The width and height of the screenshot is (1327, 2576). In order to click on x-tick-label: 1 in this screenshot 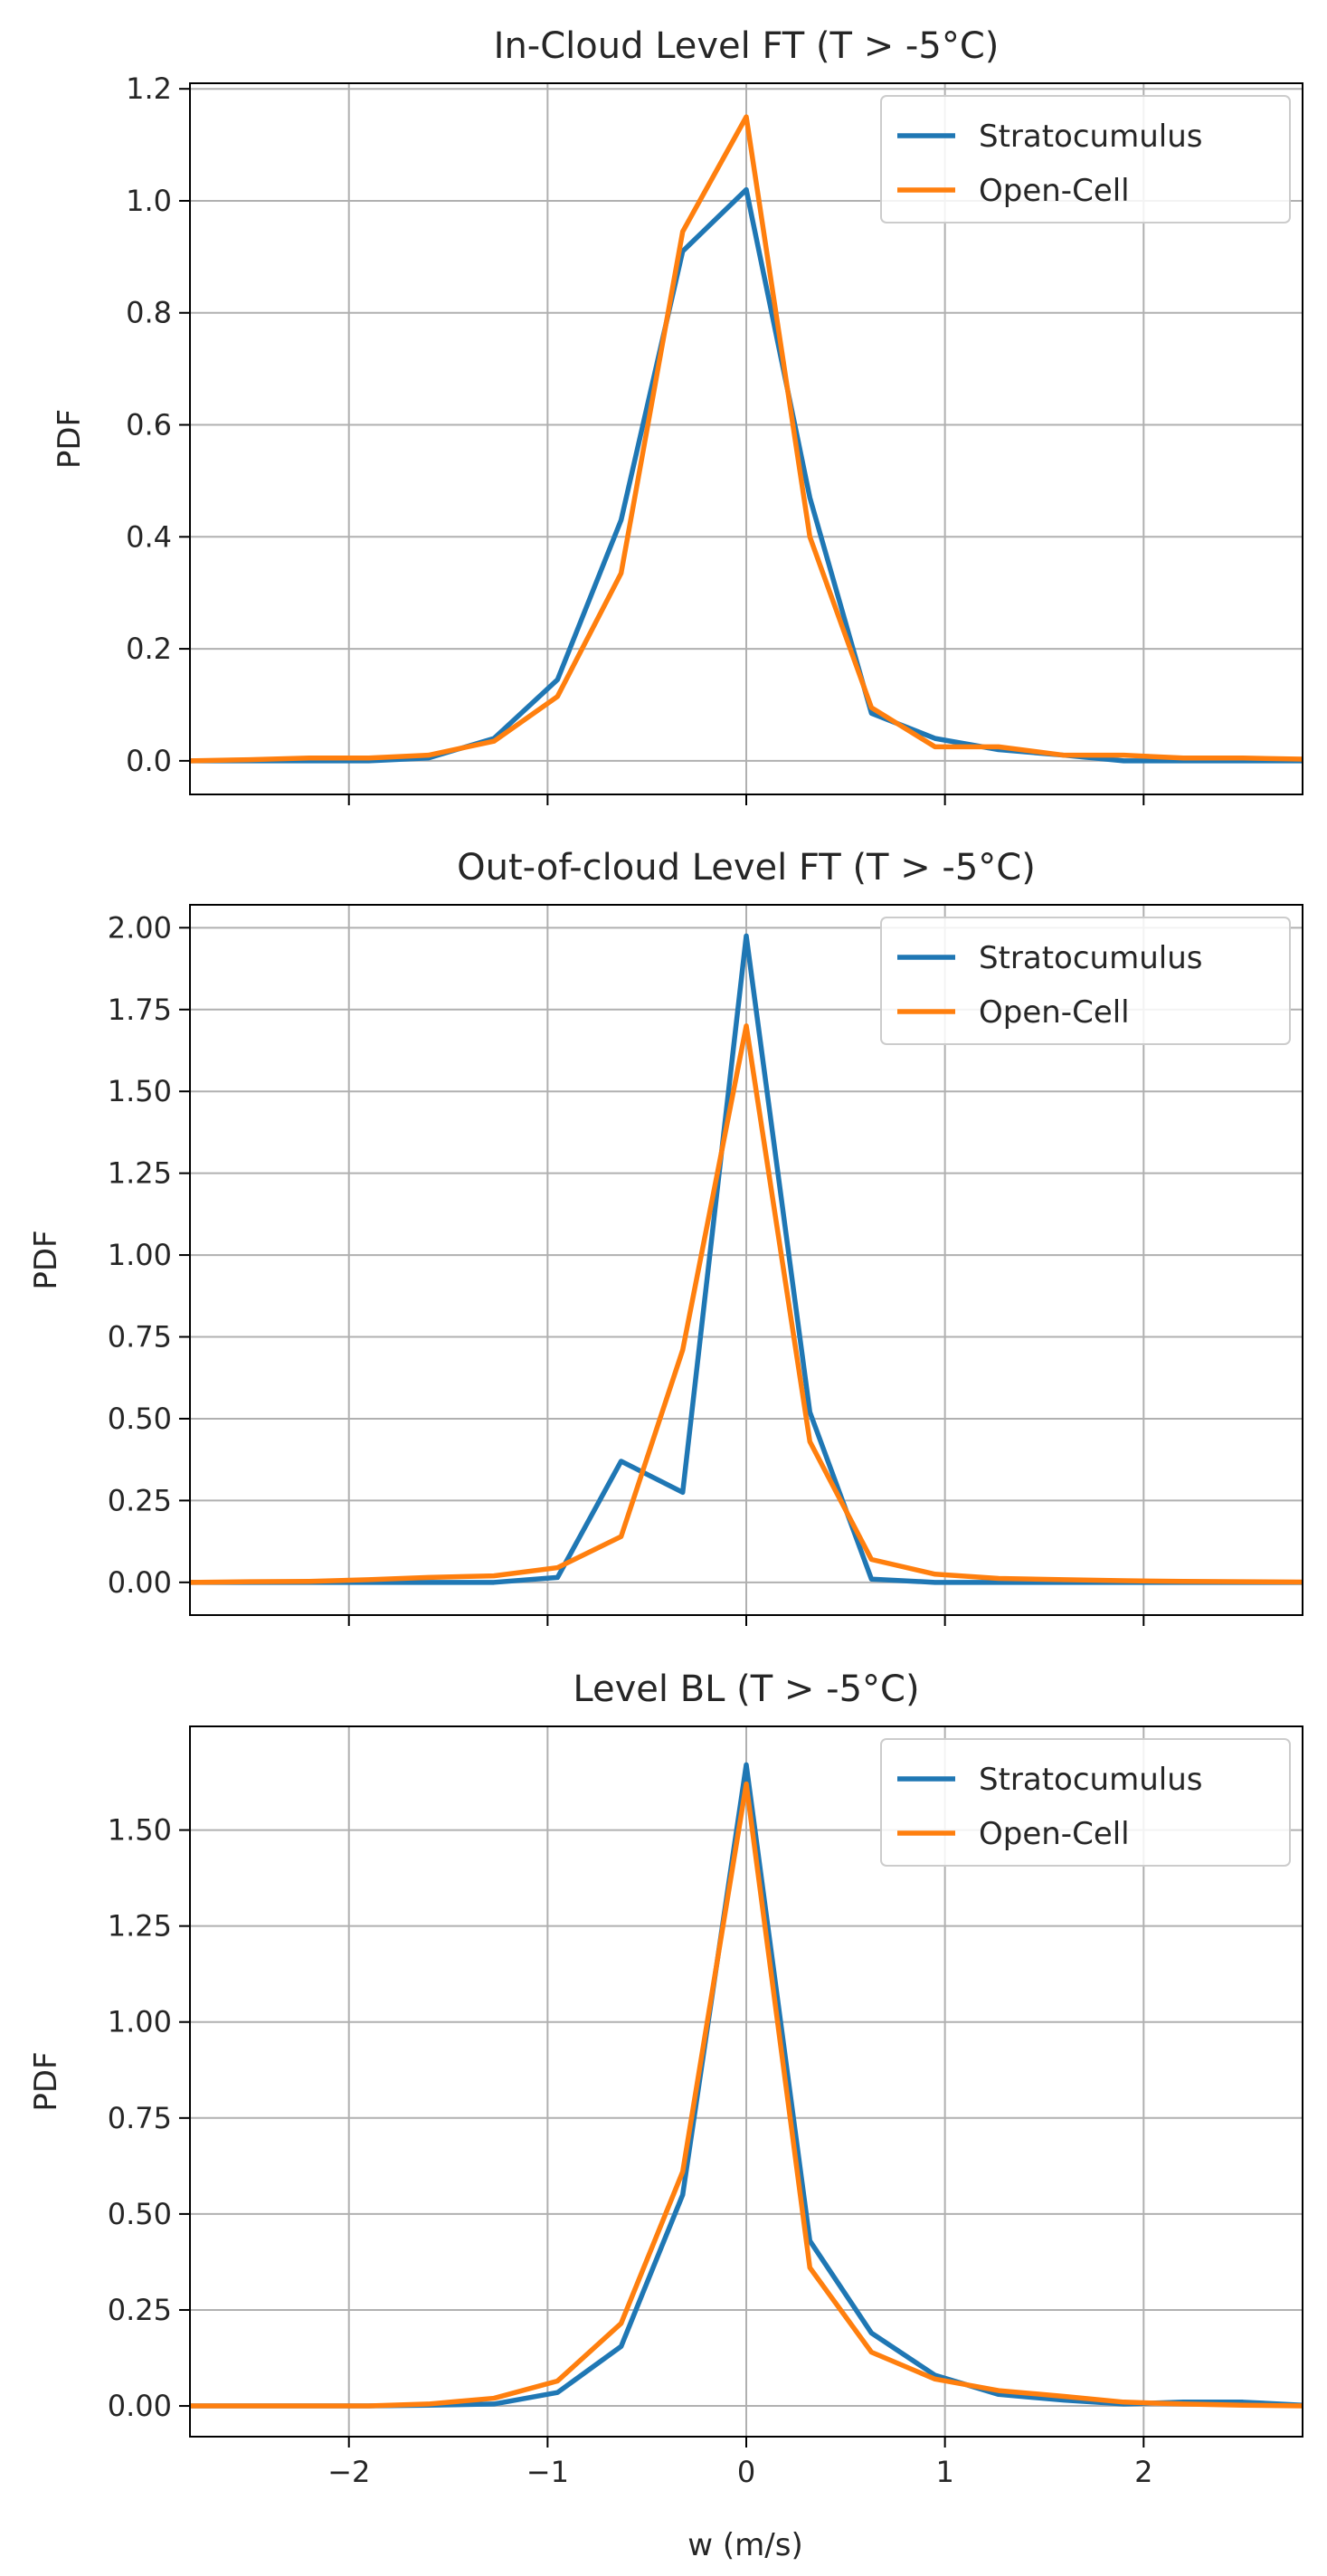, I will do `click(944, 2472)`.